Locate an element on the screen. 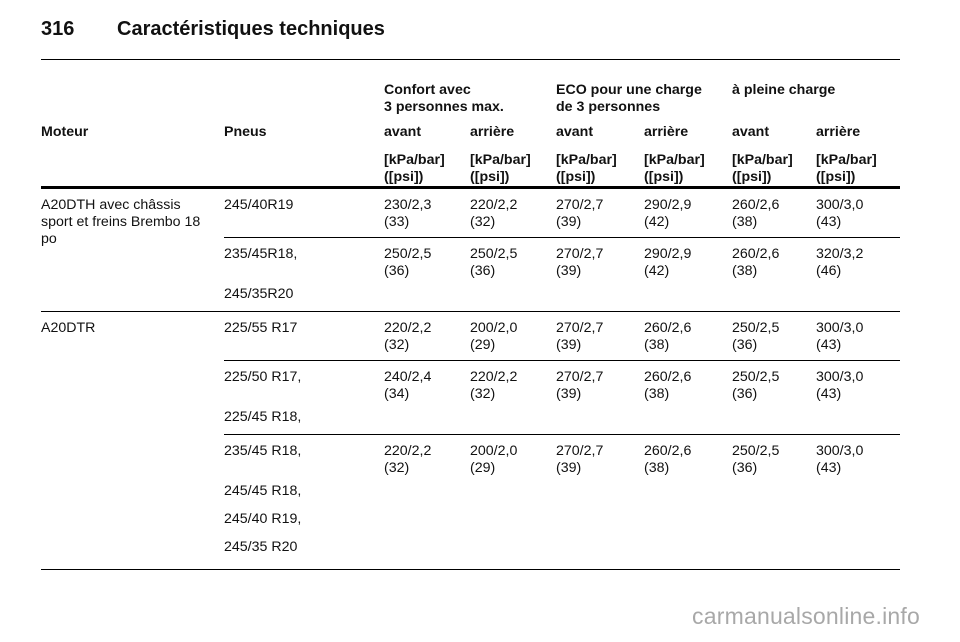  col-header-pneus: Pneus is located at coordinates (245, 132).